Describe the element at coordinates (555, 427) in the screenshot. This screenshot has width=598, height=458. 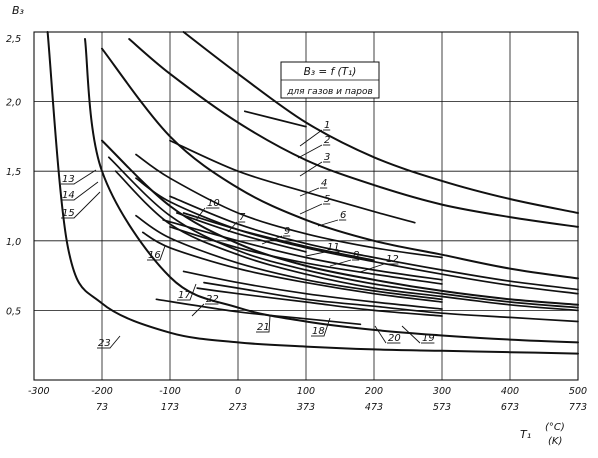
I see `x-axis-unit-c: (°C)` at that location.